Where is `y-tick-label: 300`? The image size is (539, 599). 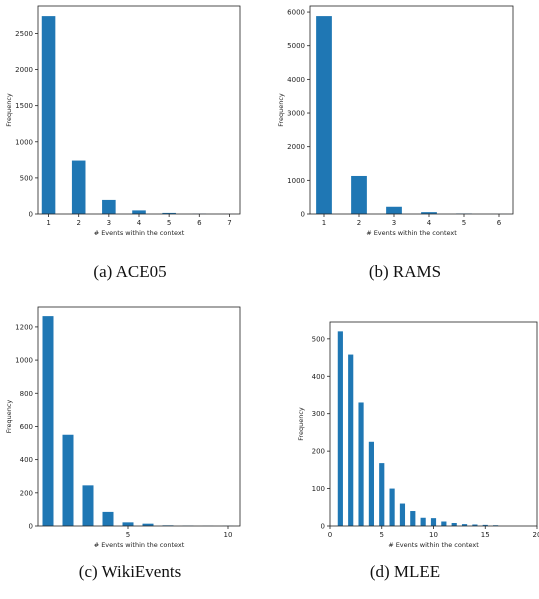 y-tick-label: 300 is located at coordinates (318, 414).